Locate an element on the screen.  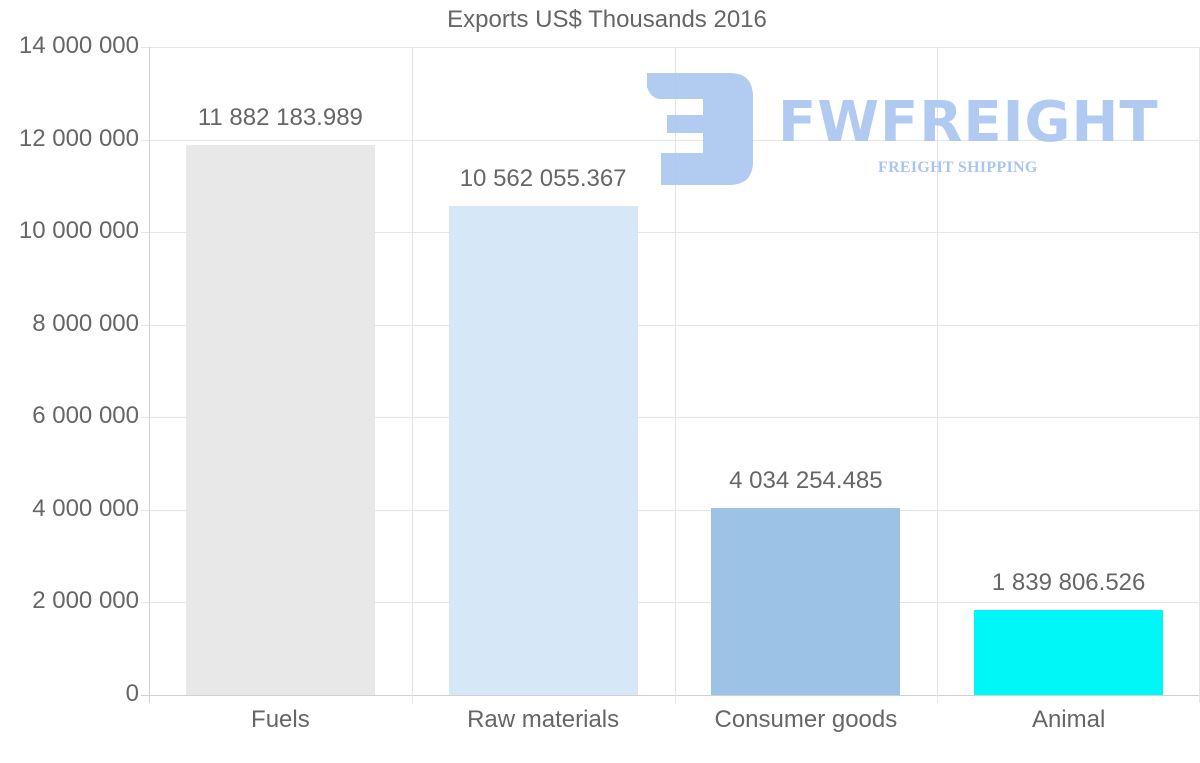
x-tick-label: Fuels is located at coordinates (280, 719).